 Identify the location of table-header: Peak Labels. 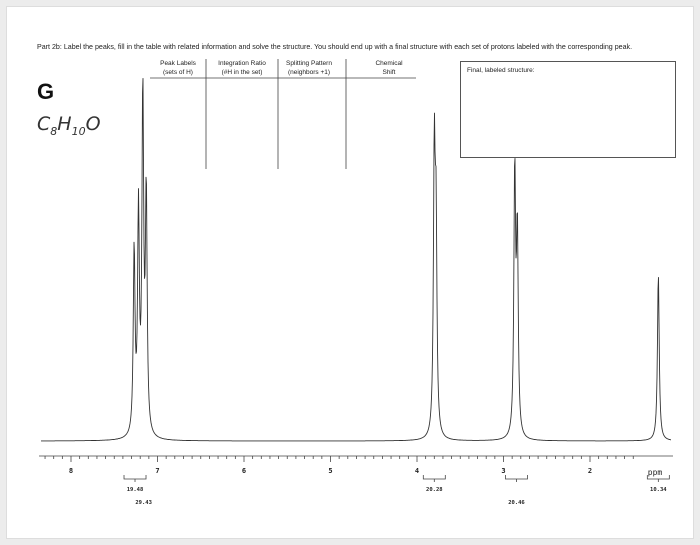
(178, 63).